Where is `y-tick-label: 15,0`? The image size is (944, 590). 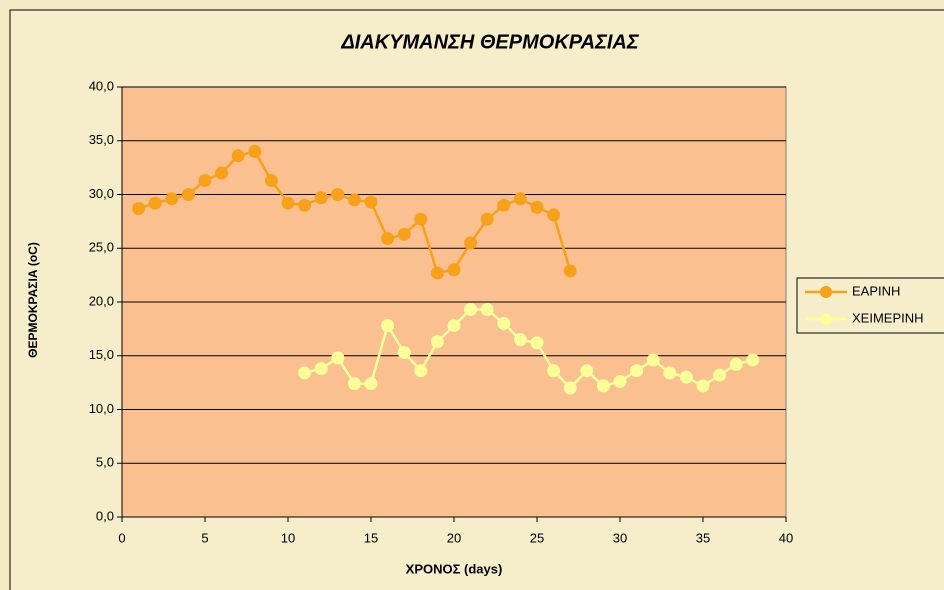
y-tick-label: 15,0 is located at coordinates (101, 354).